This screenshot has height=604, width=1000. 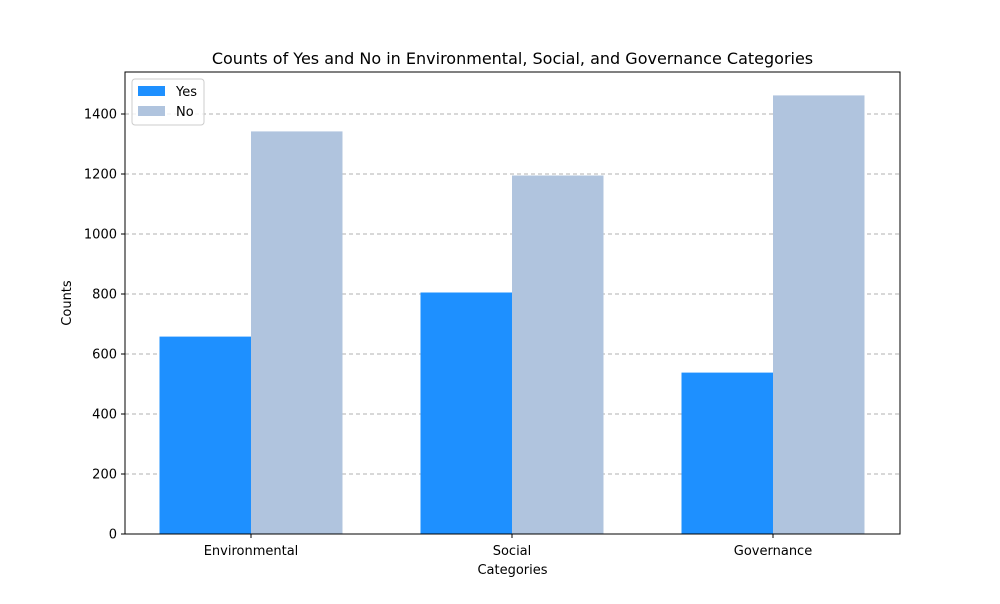 I want to click on legend-label-no: No, so click(x=185, y=112).